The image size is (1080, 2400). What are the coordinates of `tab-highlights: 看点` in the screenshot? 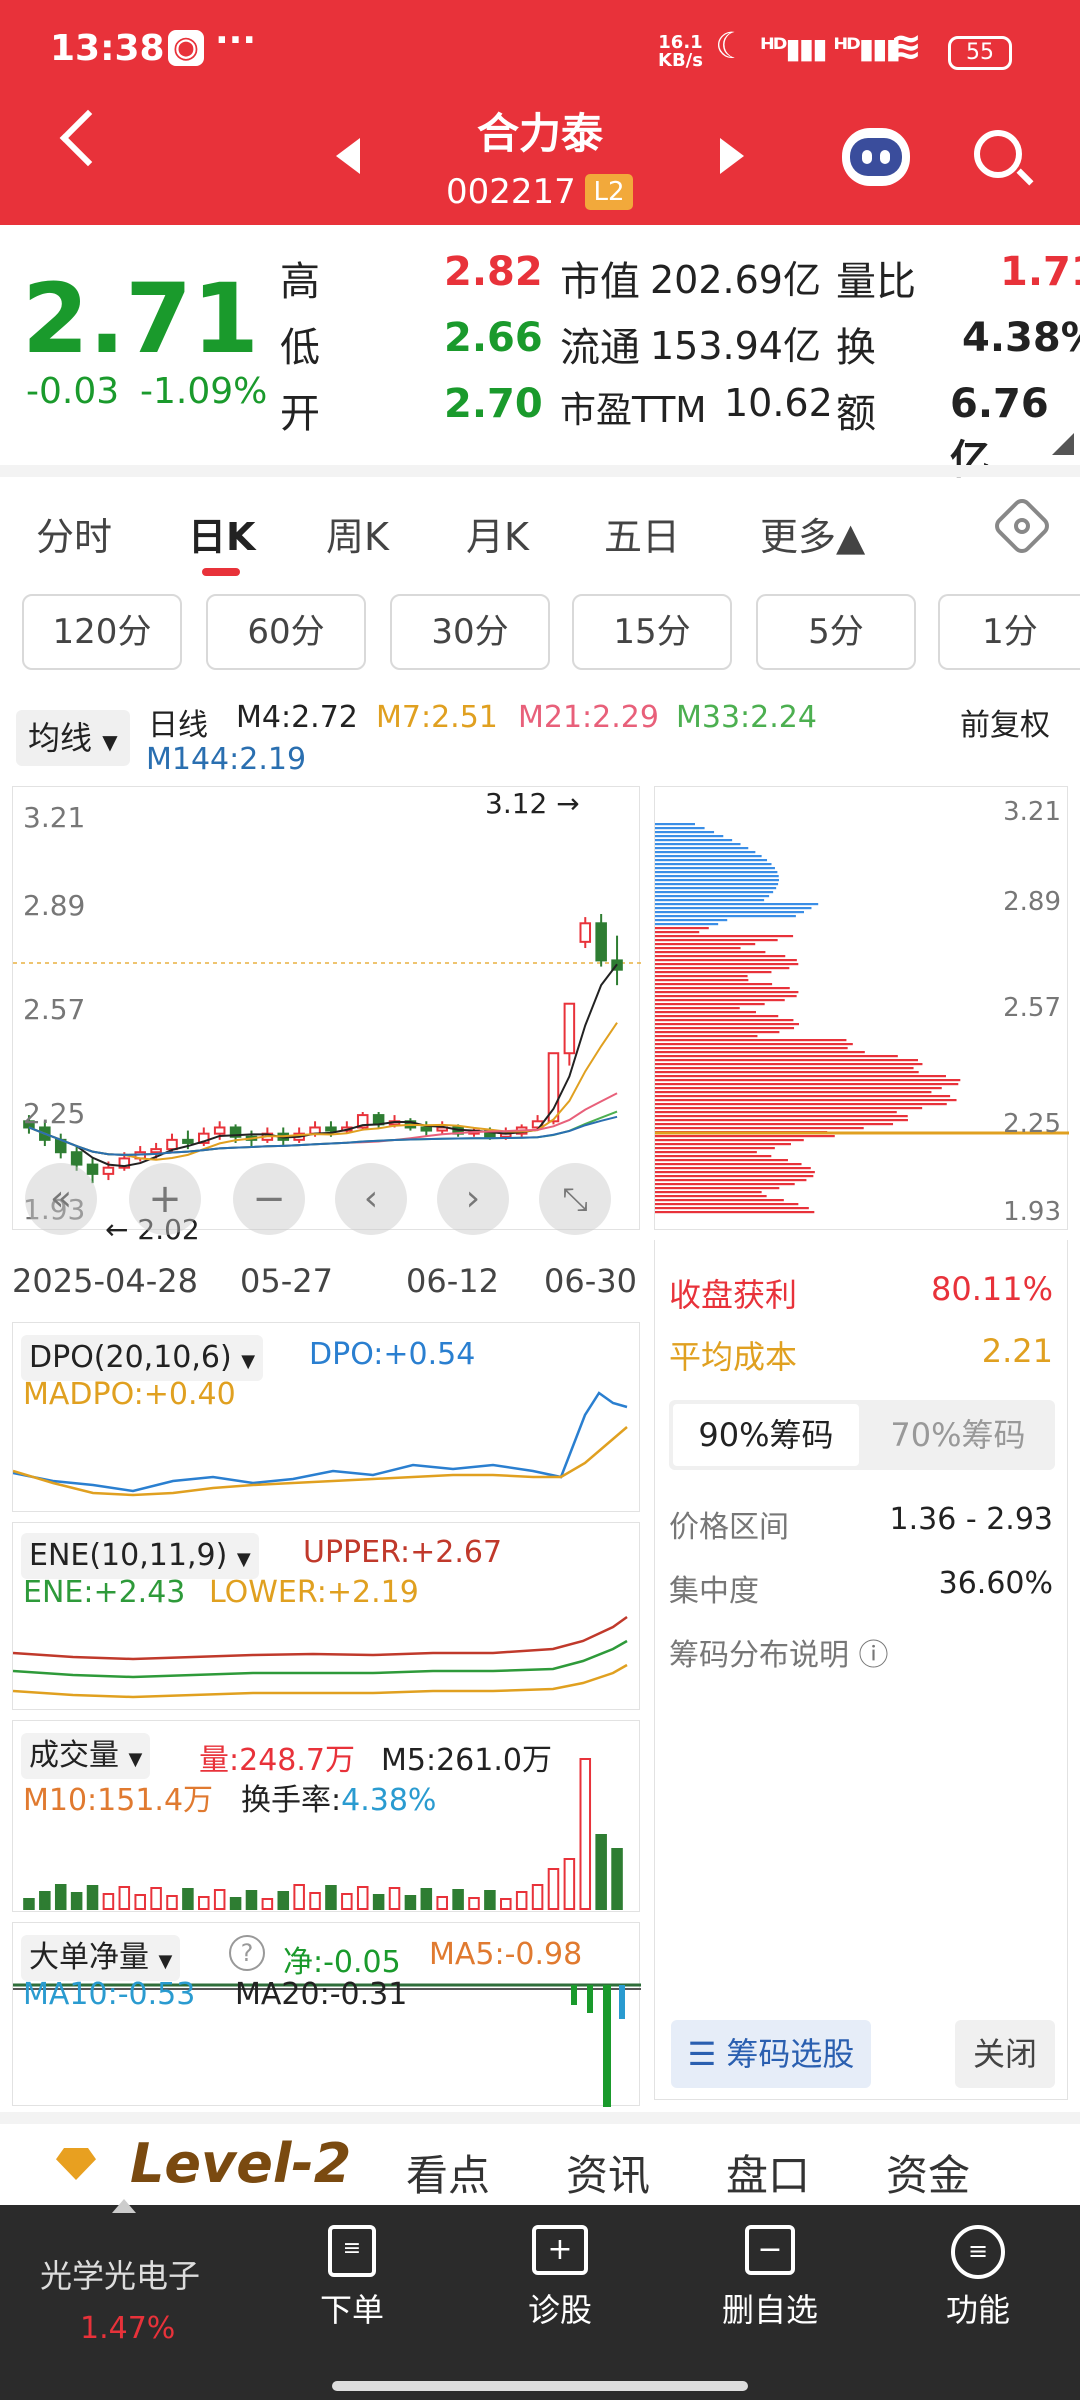 It's located at (448, 2175).